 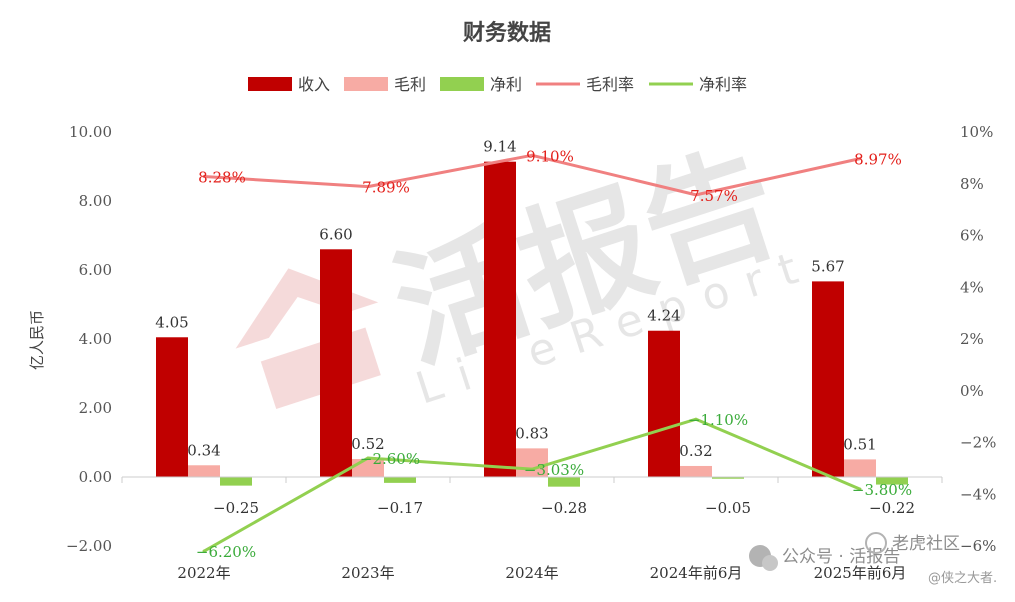 I want to click on bar-label: −0.17, so click(x=400, y=508).